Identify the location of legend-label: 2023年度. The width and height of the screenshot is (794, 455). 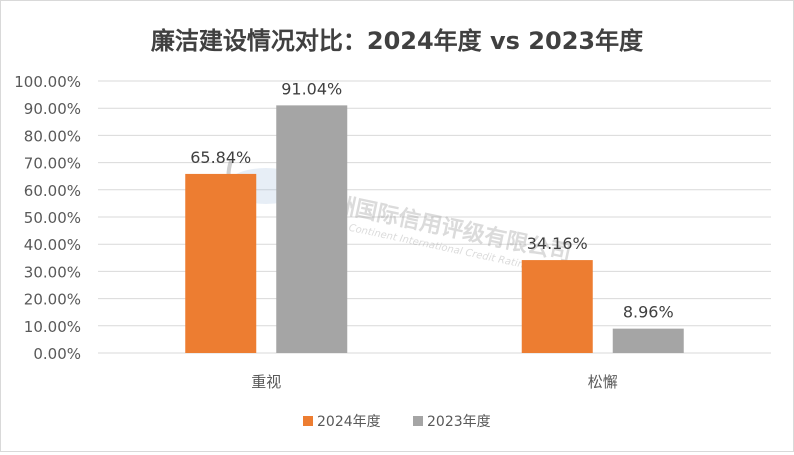
(459, 422).